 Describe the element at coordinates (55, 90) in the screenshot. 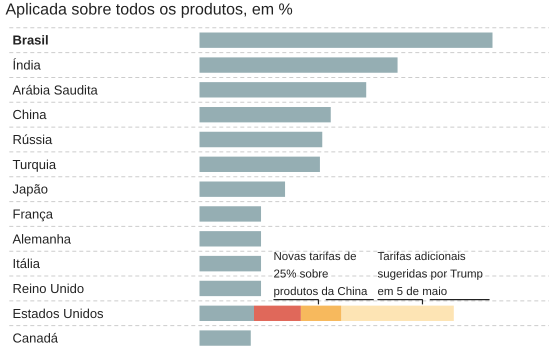

I see `y-tick-label: Arábia Saudita` at that location.